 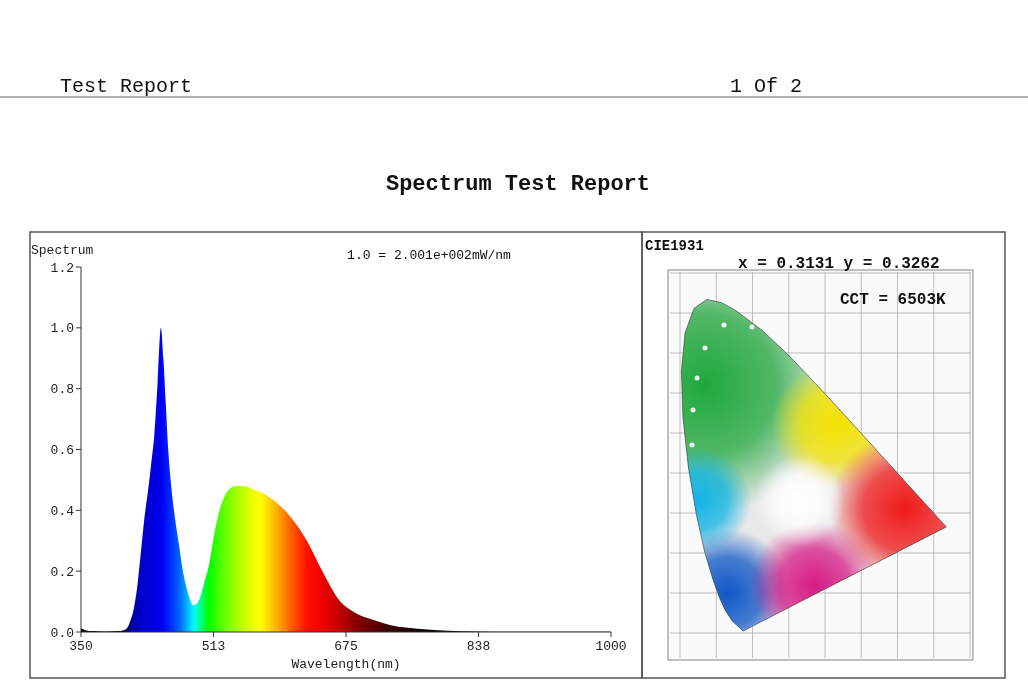 I want to click on y-tick-label: 0.6, so click(x=62, y=451).